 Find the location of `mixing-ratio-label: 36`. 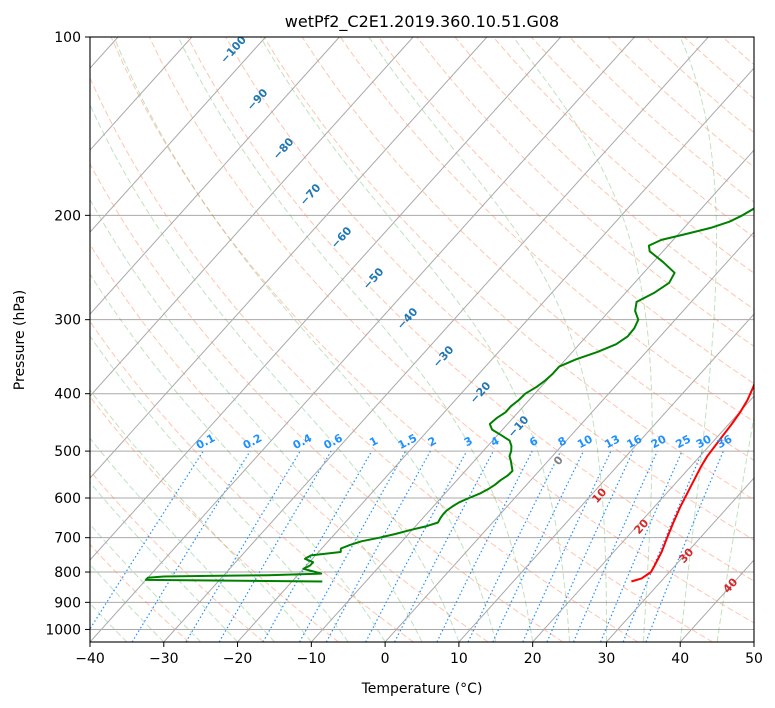

mixing-ratio-label: 36 is located at coordinates (725, 441).